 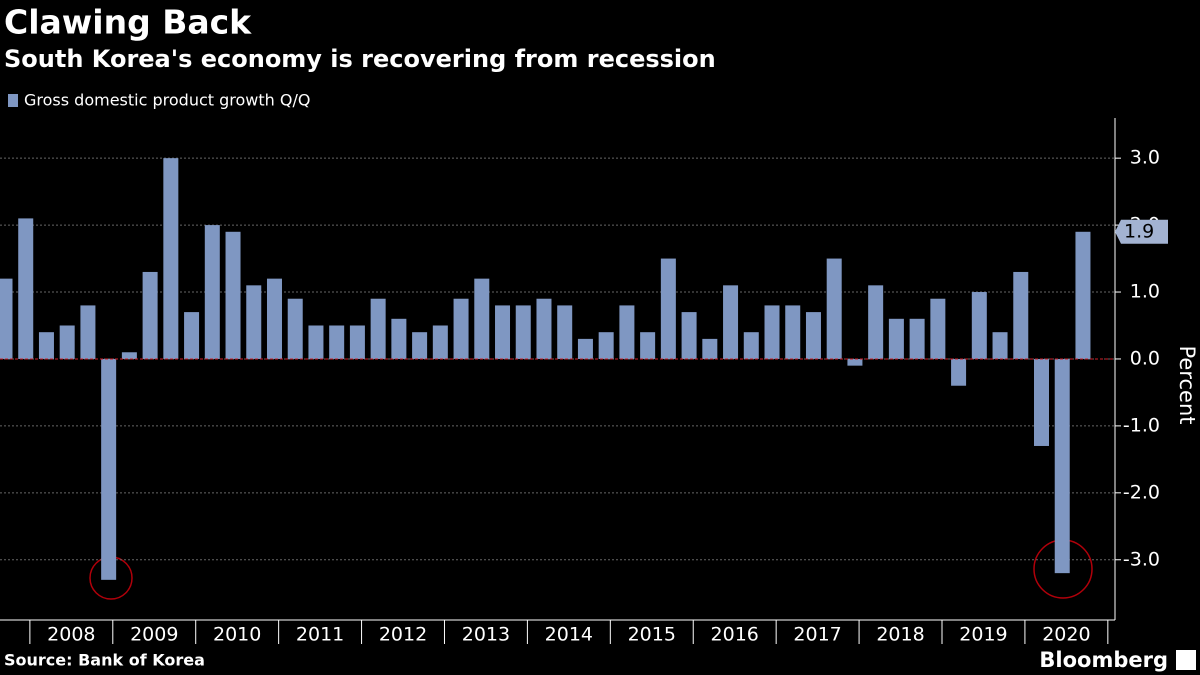 I want to click on legend-label: Gross domestic product growth Q/Q, so click(x=167, y=100).